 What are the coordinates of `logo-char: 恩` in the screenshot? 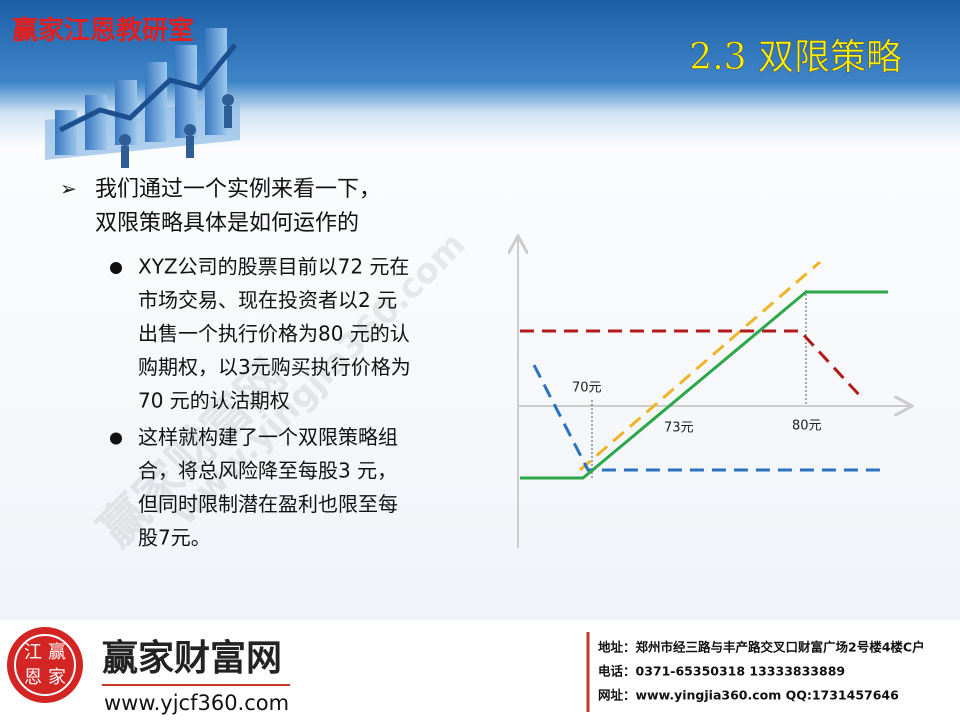 It's located at (33, 677).